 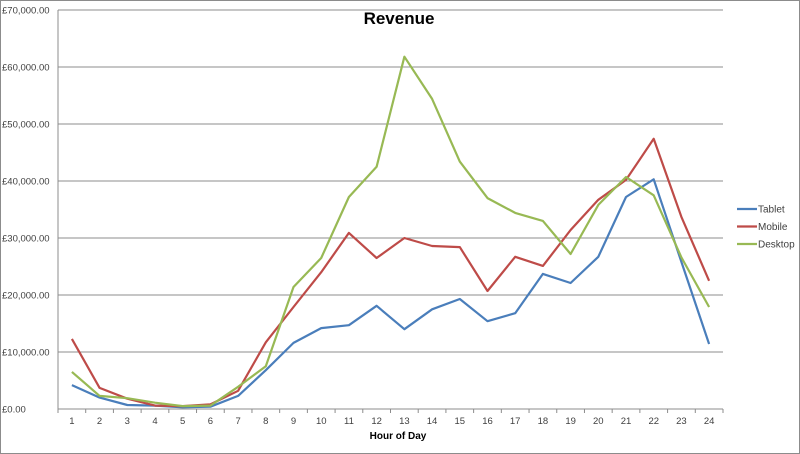 What do you see at coordinates (26, 353) in the screenshot?
I see `y-tick-label: £10,000.00` at bounding box center [26, 353].